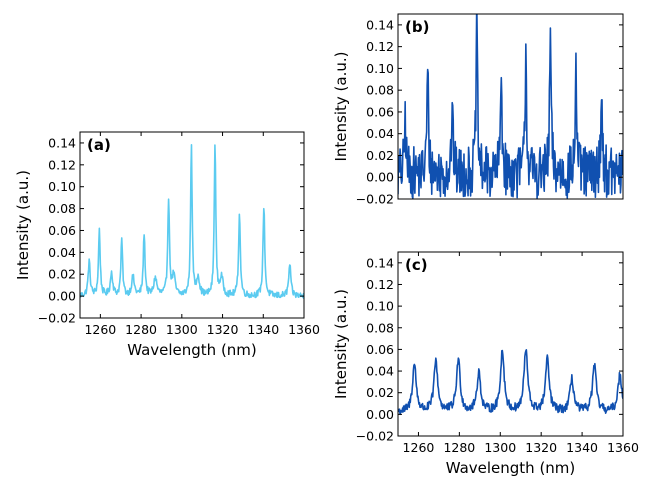 The height and width of the screenshot is (491, 654). I want to click on axes-frame-b, so click(510, 106).